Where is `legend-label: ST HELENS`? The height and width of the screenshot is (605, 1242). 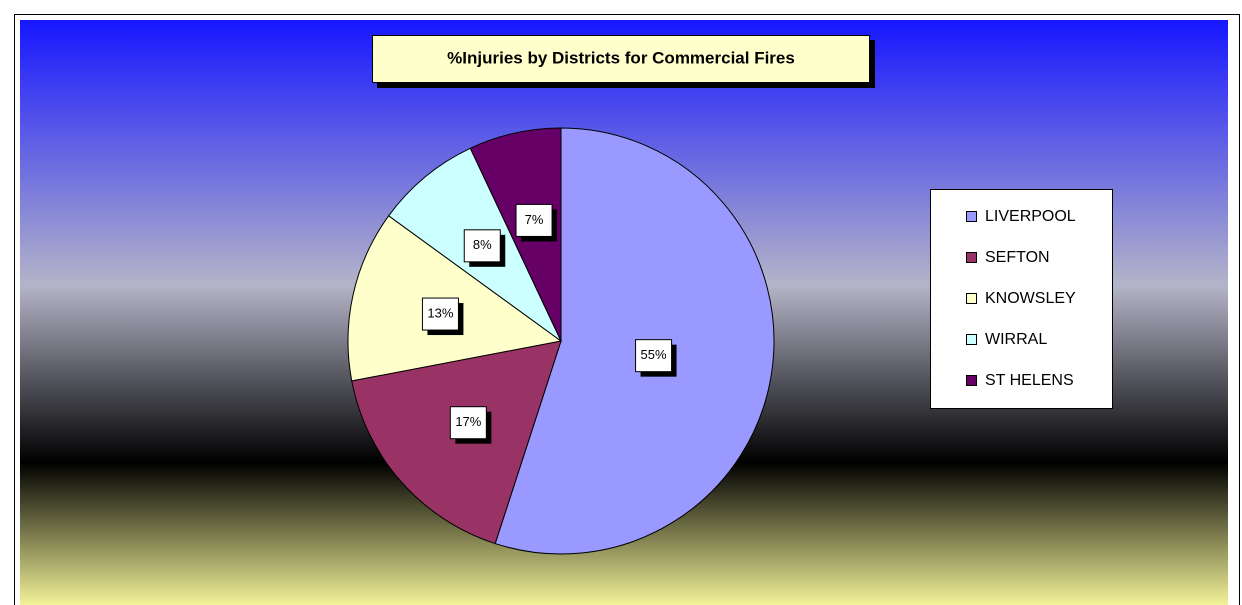 legend-label: ST HELENS is located at coordinates (1029, 380).